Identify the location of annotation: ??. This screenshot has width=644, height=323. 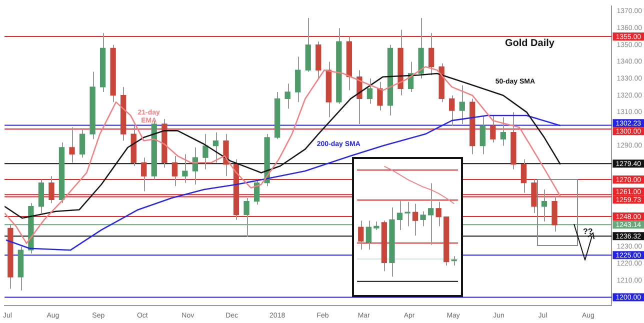
(588, 231).